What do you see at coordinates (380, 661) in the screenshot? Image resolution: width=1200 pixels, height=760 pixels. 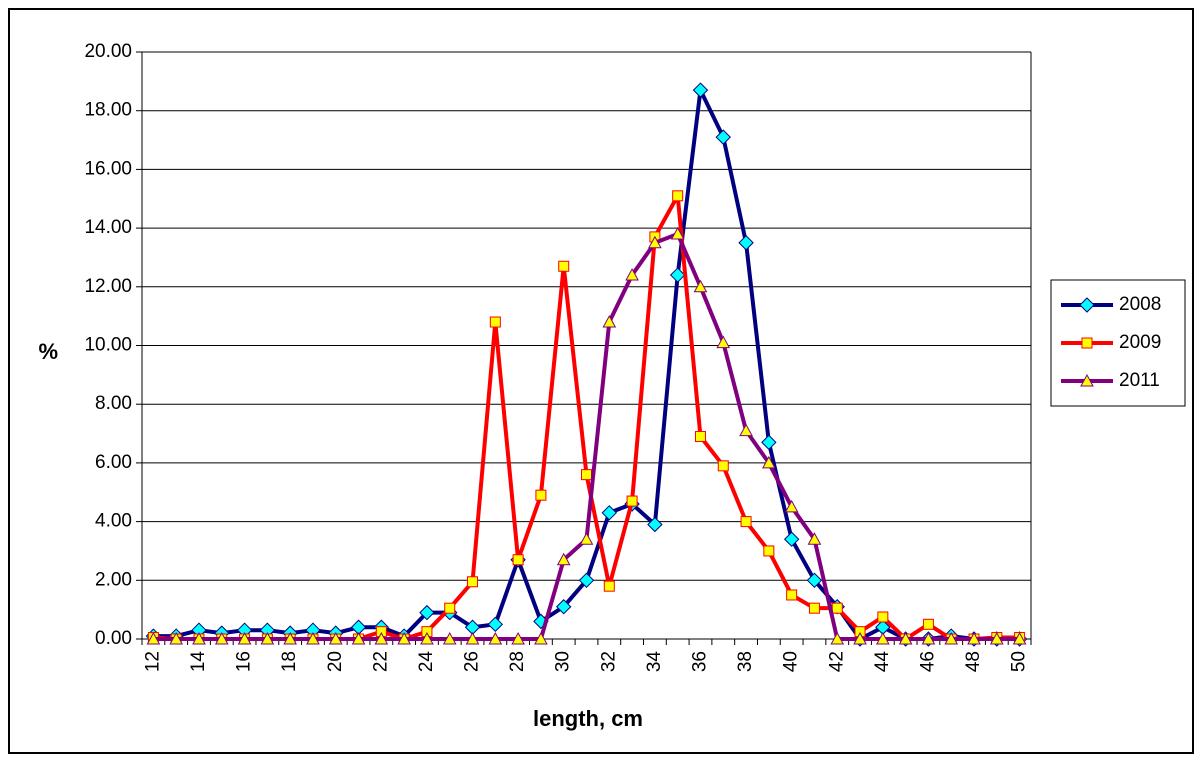 I see `x-tick-label: 22` at bounding box center [380, 661].